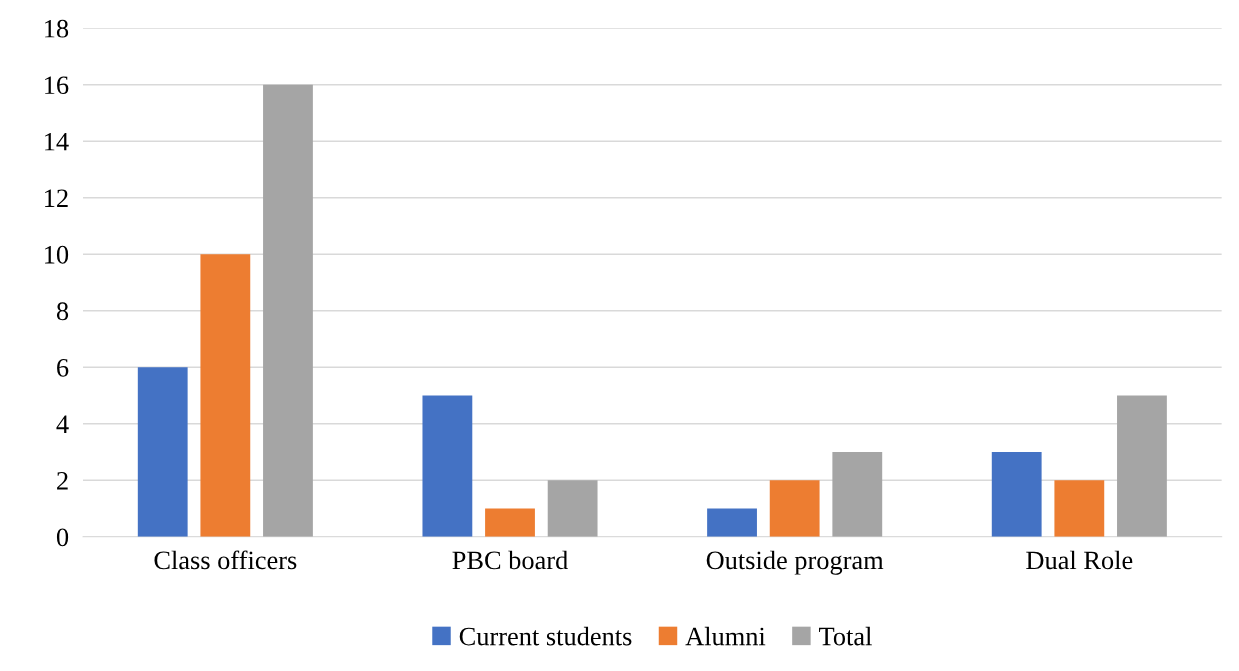 This screenshot has height=671, width=1239. What do you see at coordinates (62, 480) in the screenshot?
I see `y-tick-label: 2` at bounding box center [62, 480].